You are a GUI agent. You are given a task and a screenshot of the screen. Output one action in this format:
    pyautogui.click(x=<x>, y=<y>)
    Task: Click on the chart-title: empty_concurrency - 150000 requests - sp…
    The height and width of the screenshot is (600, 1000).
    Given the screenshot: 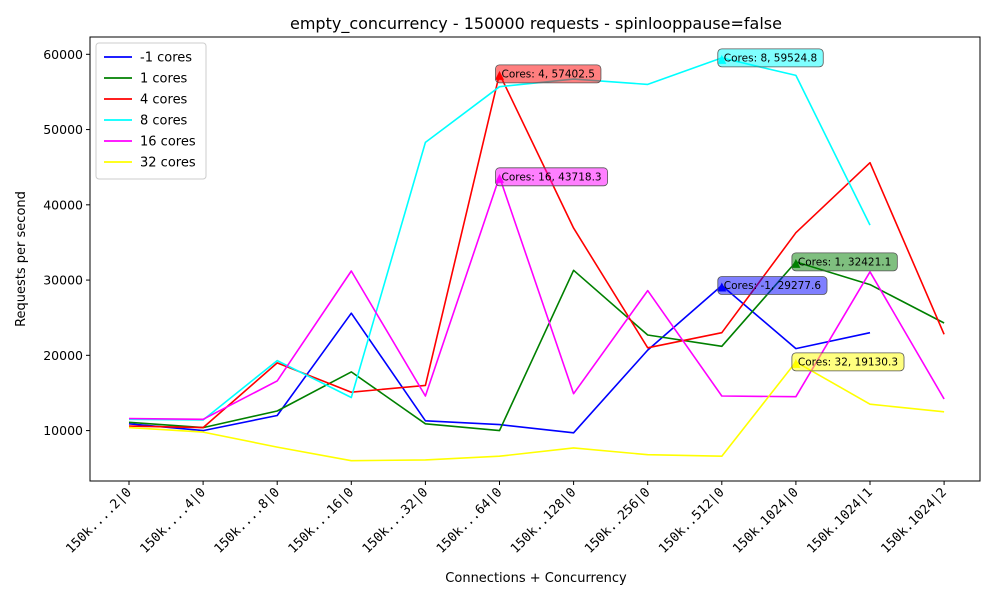 What is the action you would take?
    pyautogui.click(x=536, y=24)
    